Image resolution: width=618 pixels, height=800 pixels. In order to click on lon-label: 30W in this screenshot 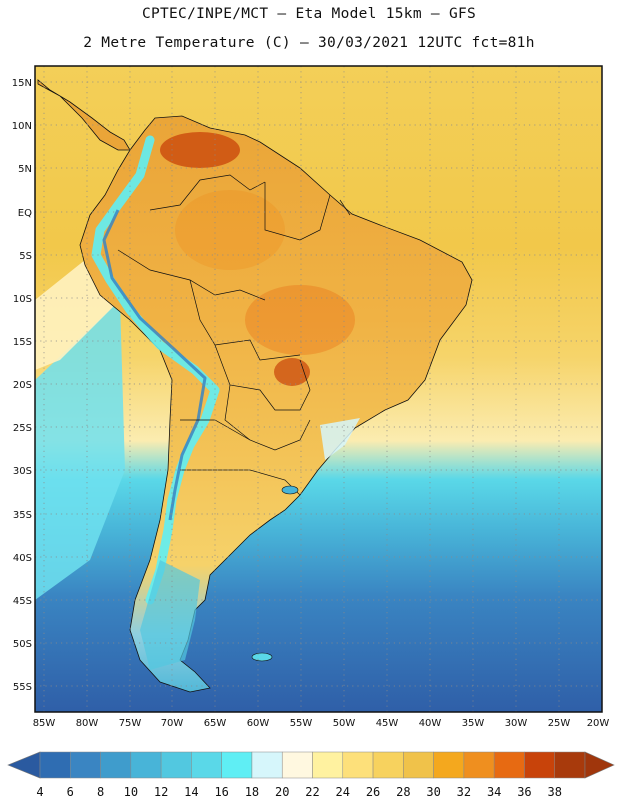, I will do `click(516, 723)`.